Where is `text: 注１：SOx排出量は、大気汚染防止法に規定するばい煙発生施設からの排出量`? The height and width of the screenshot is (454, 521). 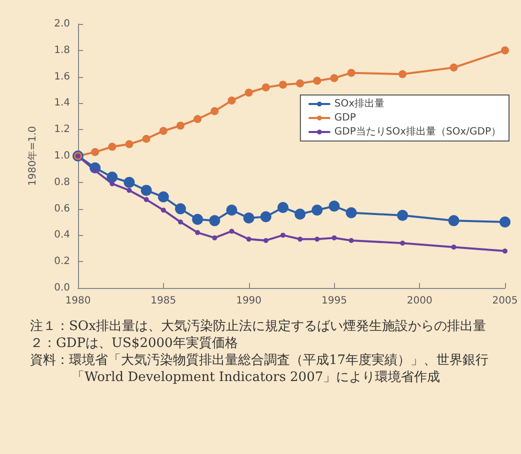
text: 注１：SOx排出量は、大気汚染防止法に規定するばい煙発生施設からの排出量 is located at coordinates (258, 326).